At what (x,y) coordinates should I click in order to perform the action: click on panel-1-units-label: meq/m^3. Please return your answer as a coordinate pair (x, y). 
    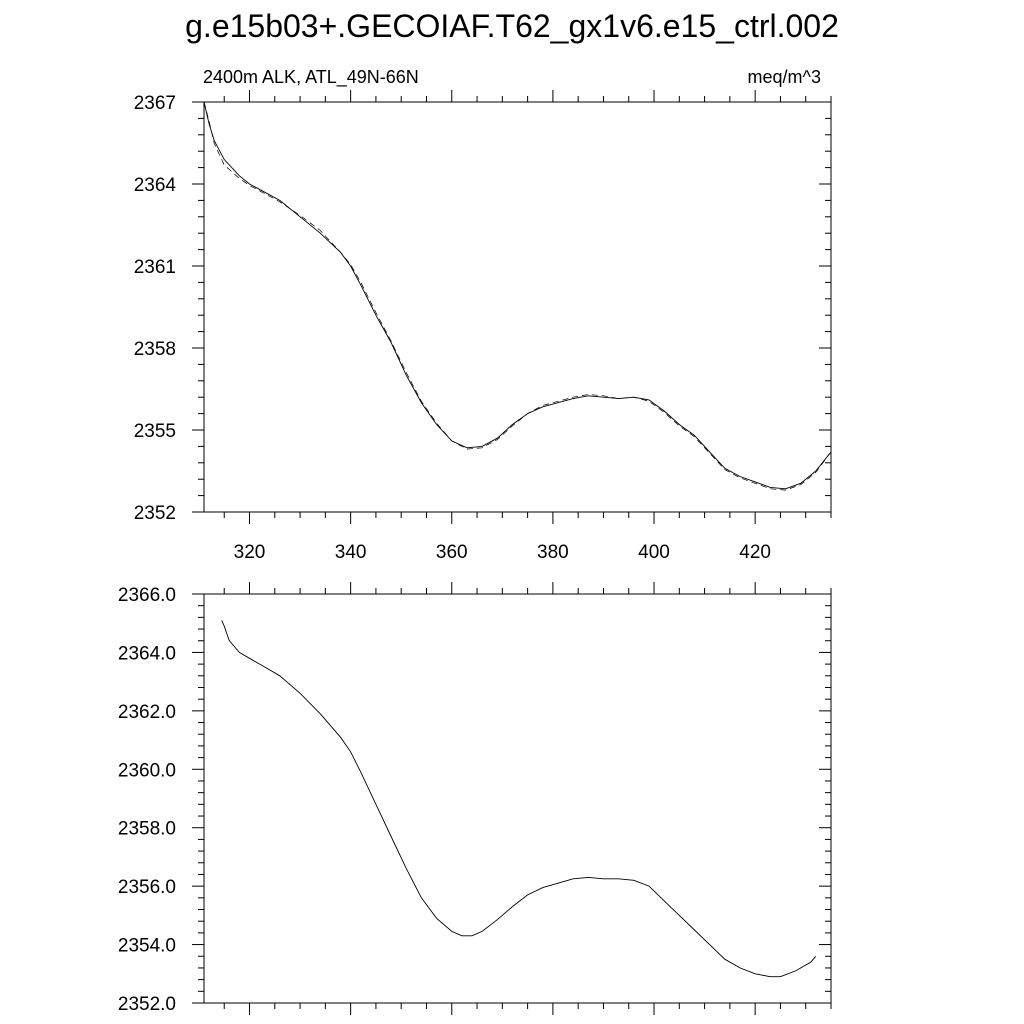
    Looking at the image, I should click on (784, 77).